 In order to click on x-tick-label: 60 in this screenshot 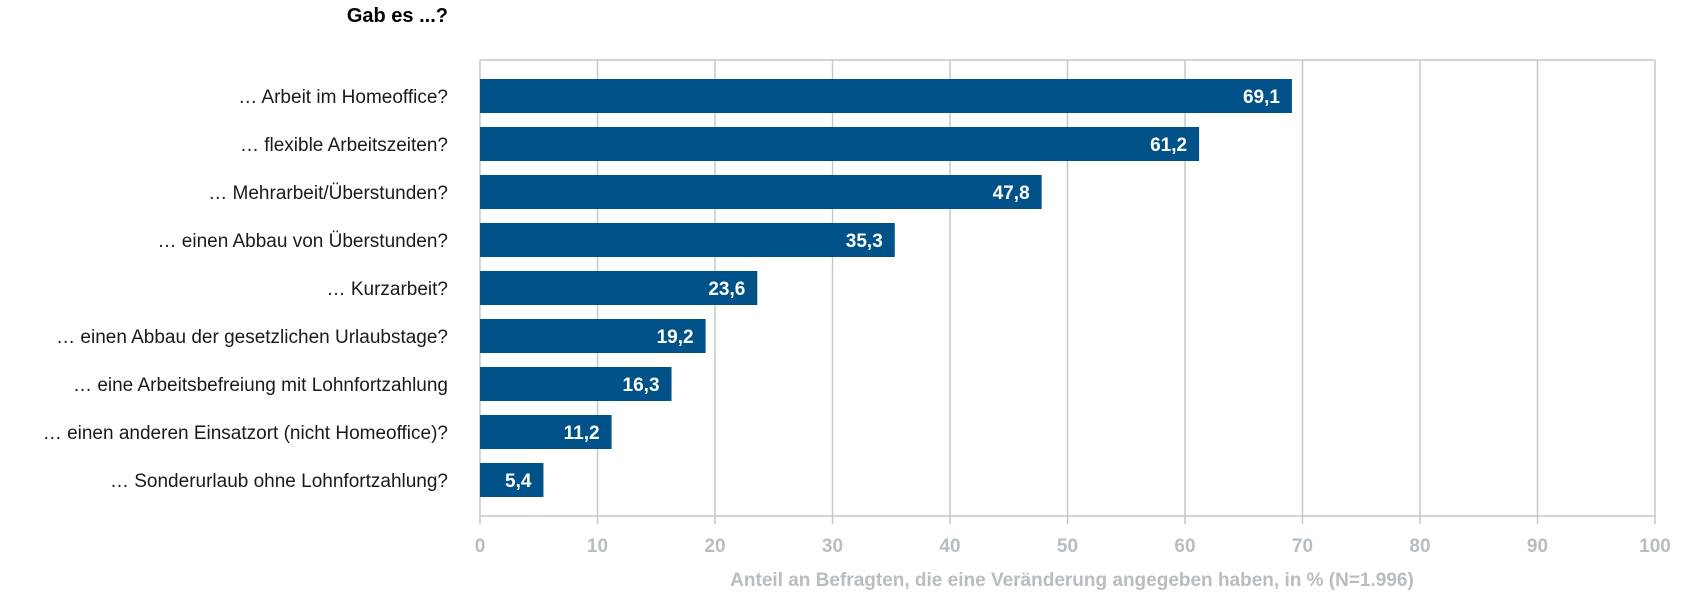, I will do `click(1184, 546)`.